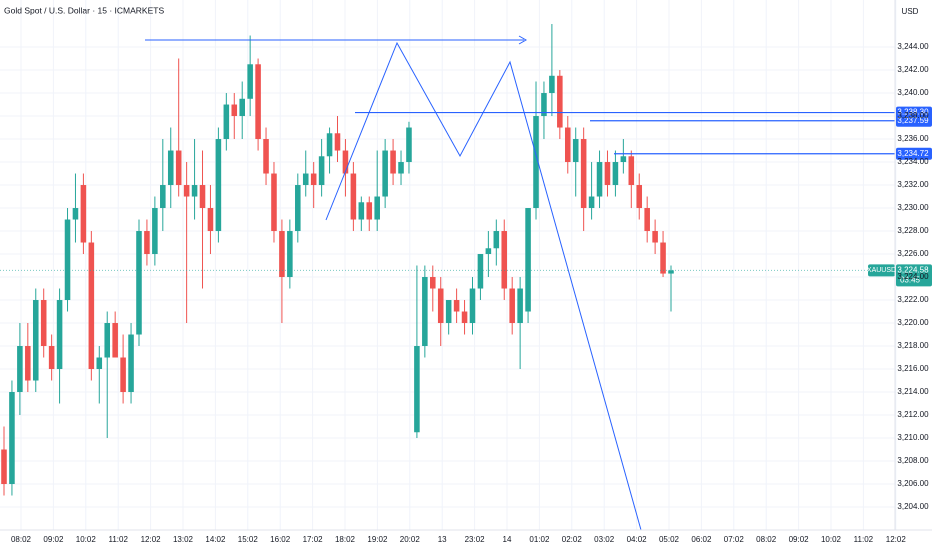 The image size is (932, 550). What do you see at coordinates (669, 539) in the screenshot?
I see `x-tick-label: 05:02` at bounding box center [669, 539].